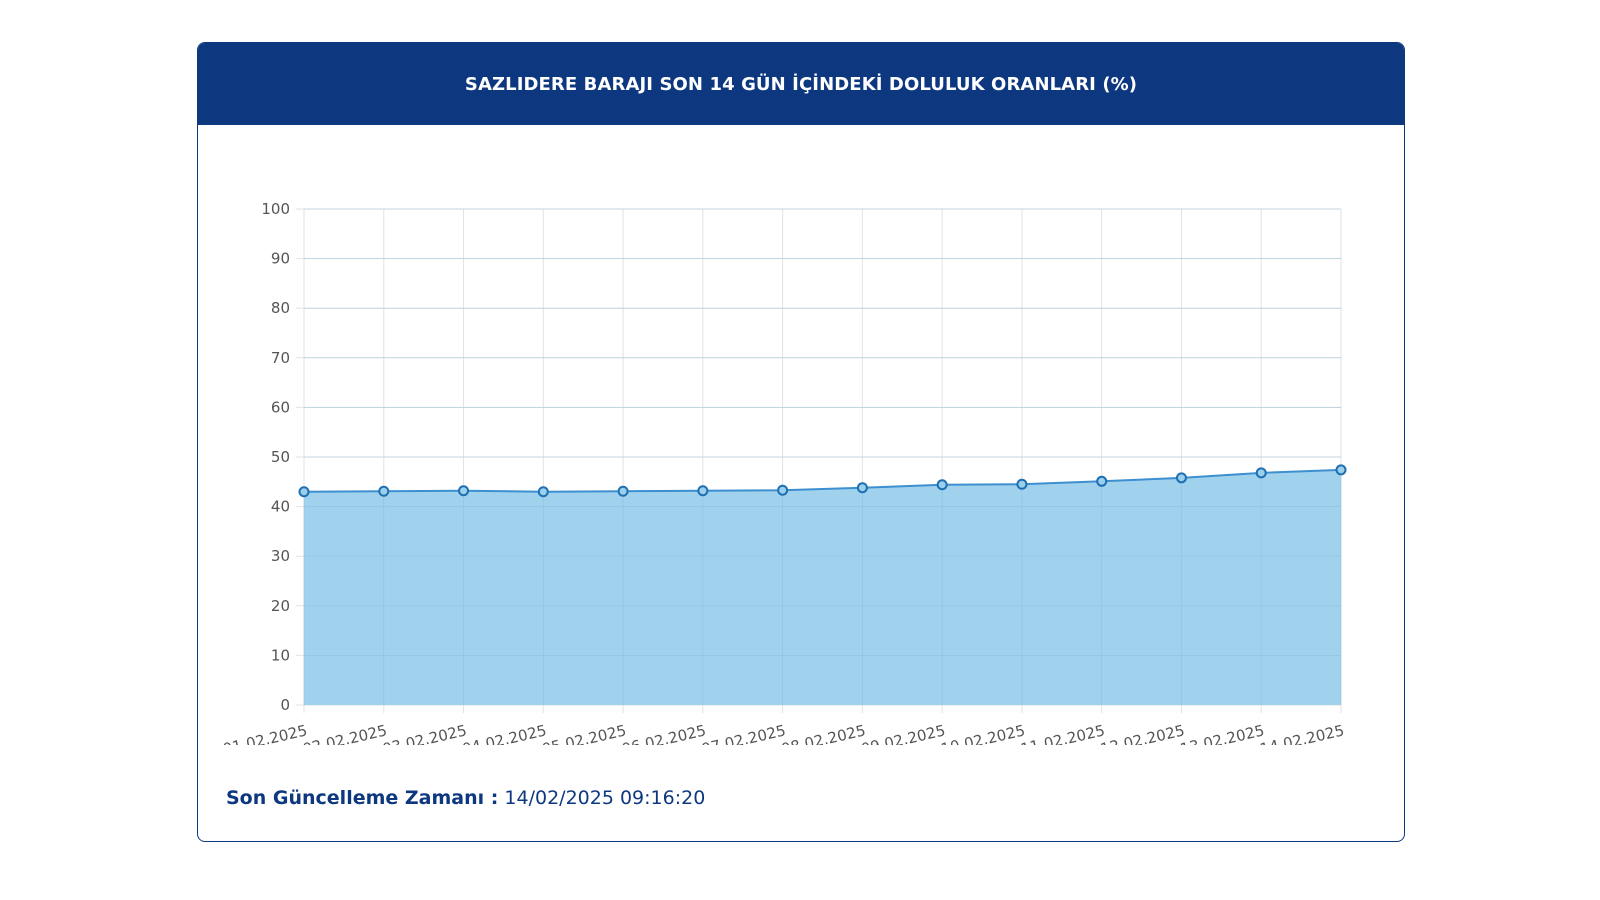  I want to click on x-tick-label: 10.02.2025, so click(983, 733).